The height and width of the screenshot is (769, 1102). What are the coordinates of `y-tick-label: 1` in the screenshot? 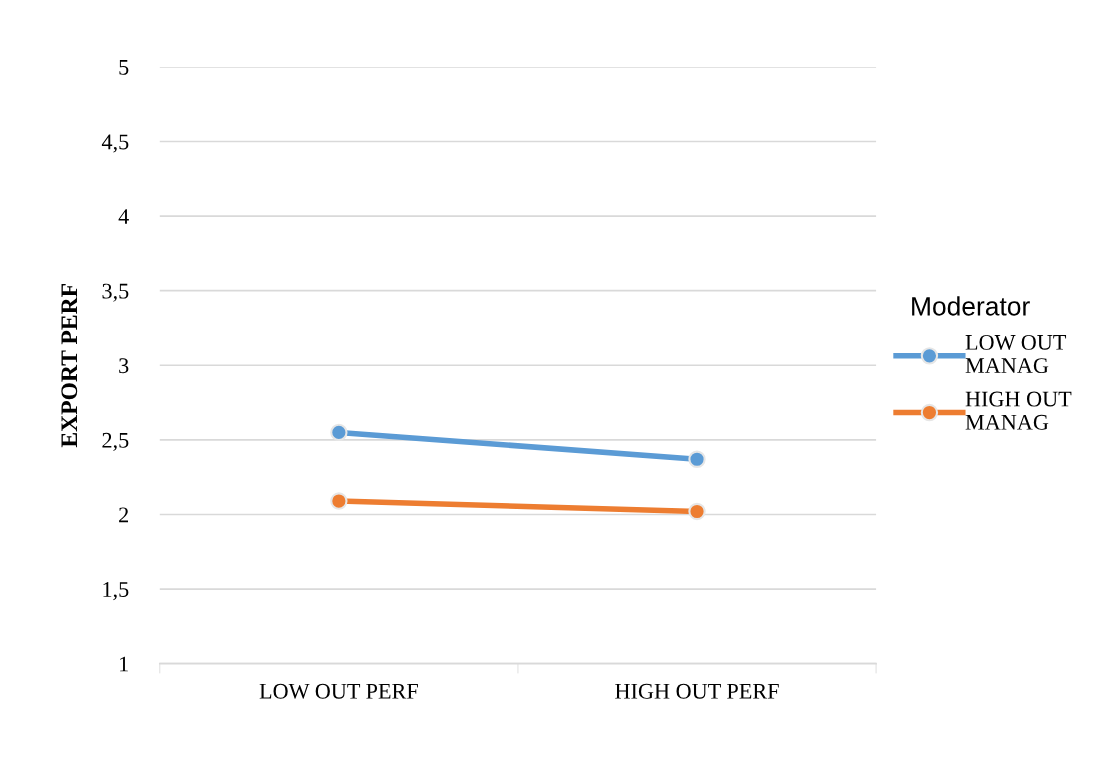 It's located at (124, 664).